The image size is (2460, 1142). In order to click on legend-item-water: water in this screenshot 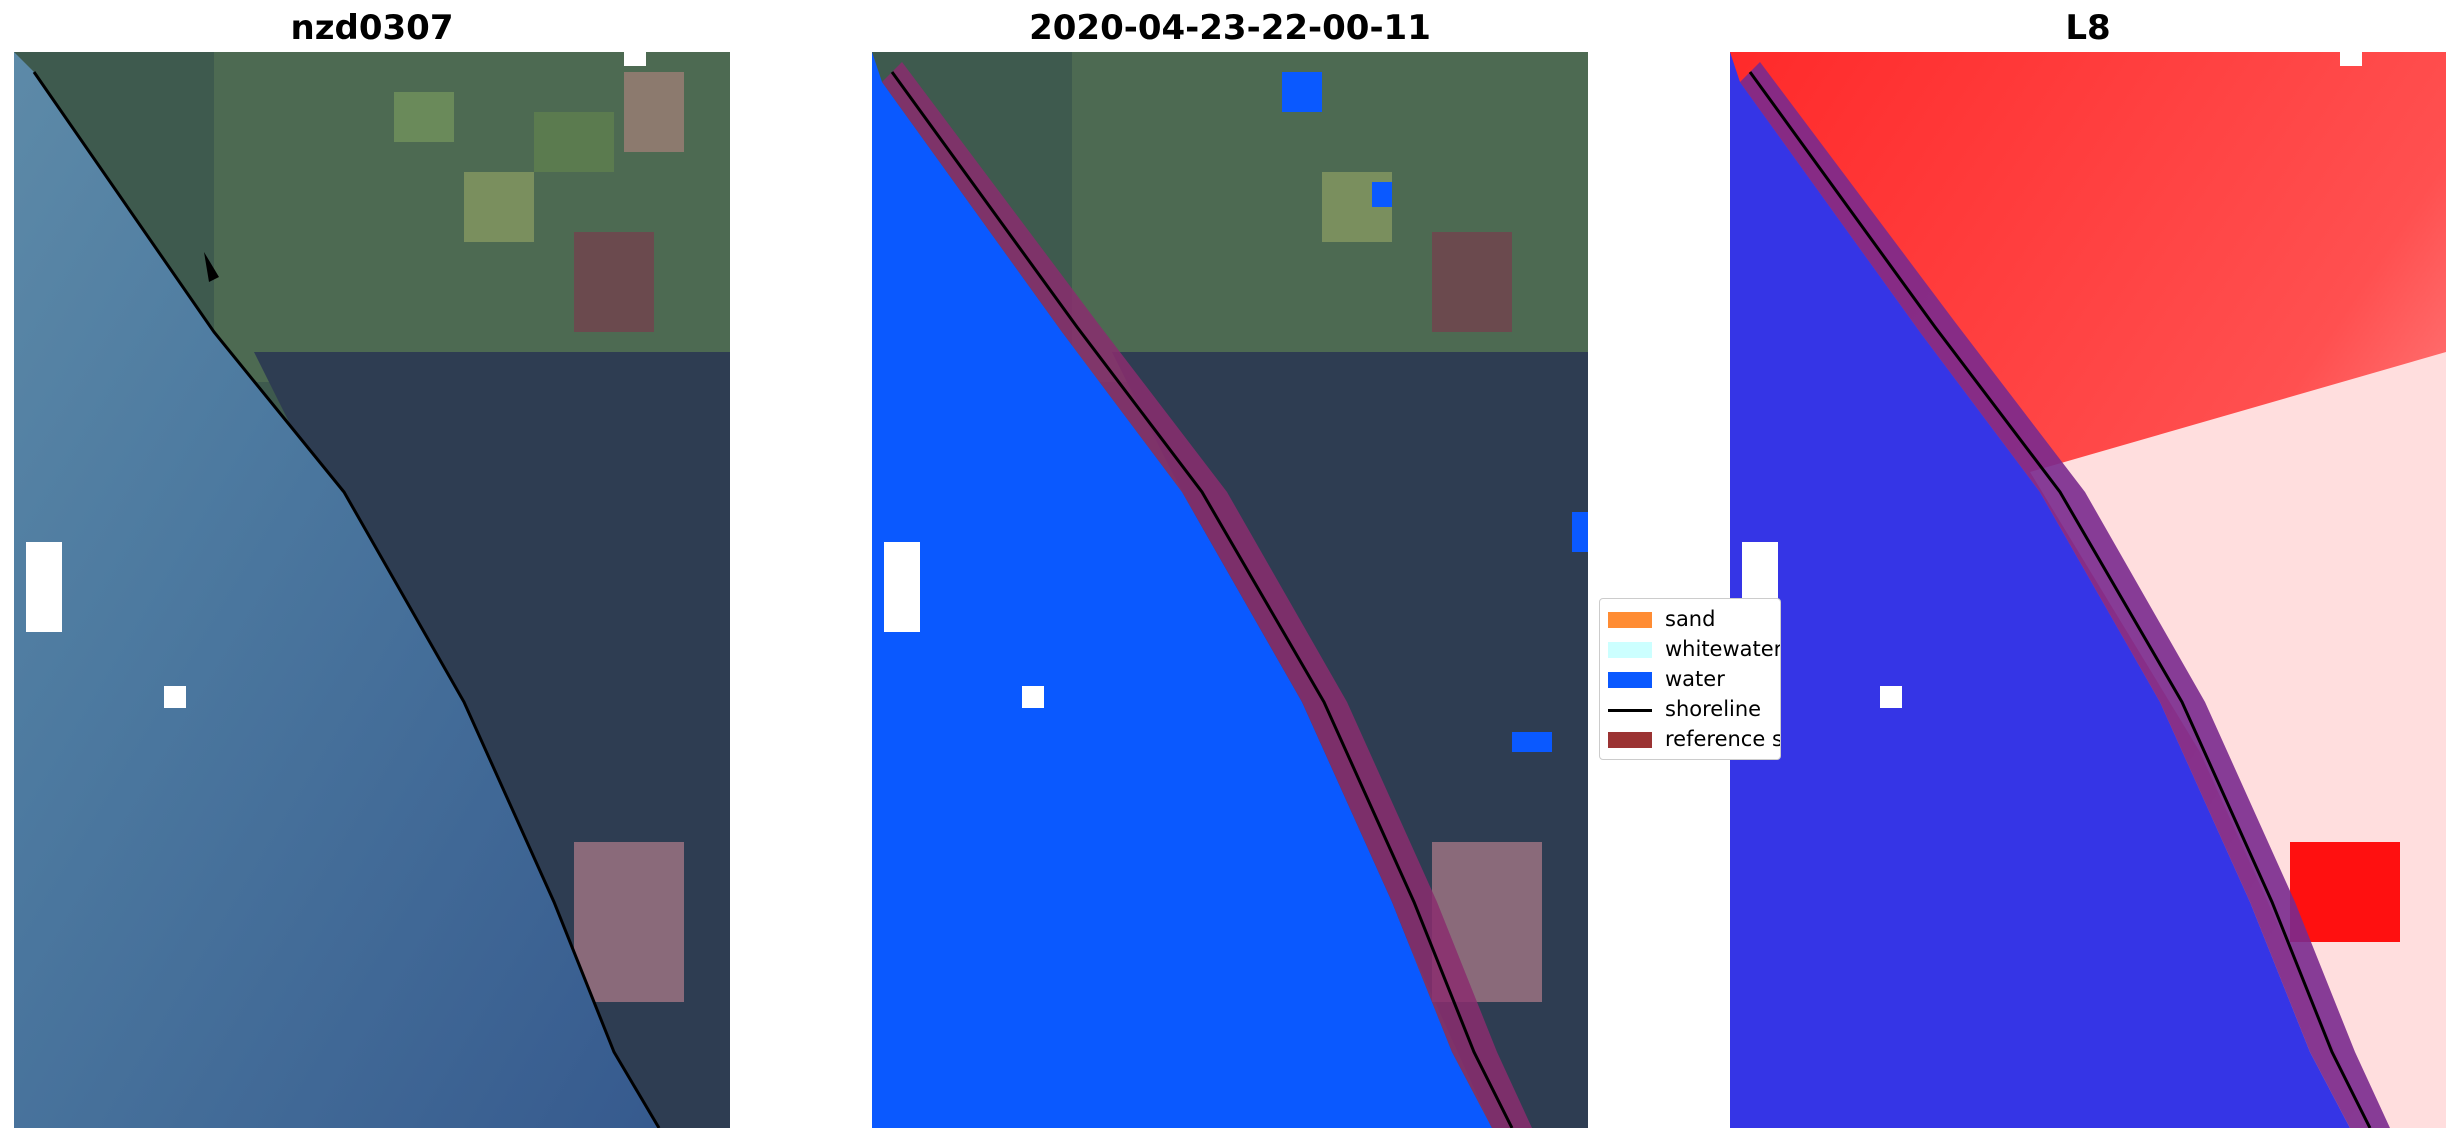, I will do `click(1690, 678)`.